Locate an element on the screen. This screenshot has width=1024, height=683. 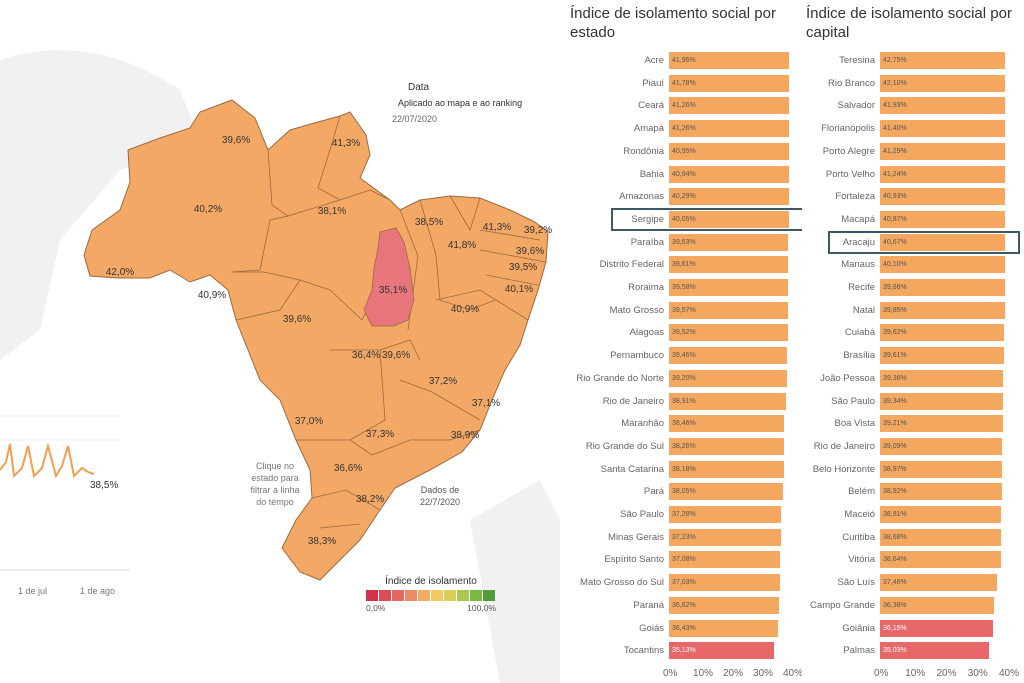
state-value-label: 37,0% is located at coordinates (309, 421).